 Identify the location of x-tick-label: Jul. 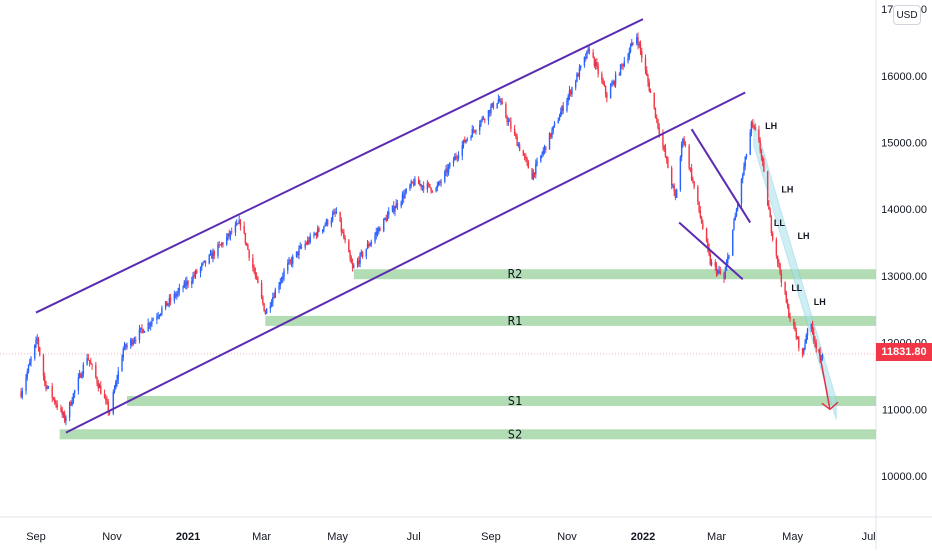
(414, 537).